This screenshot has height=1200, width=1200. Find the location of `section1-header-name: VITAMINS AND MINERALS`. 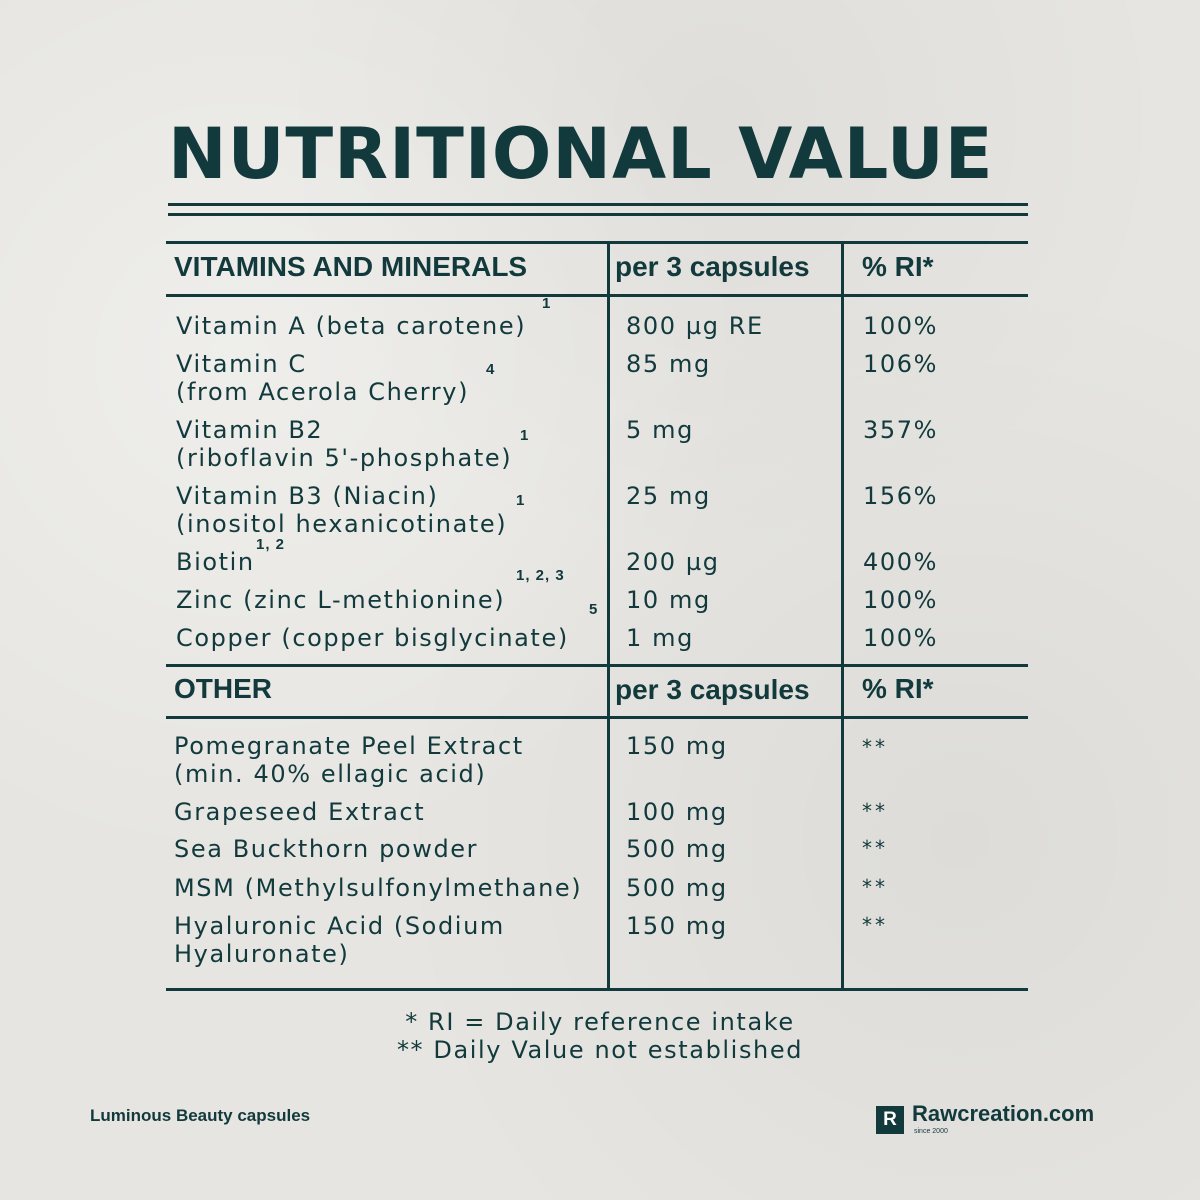

section1-header-name: VITAMINS AND MINERALS is located at coordinates (351, 266).